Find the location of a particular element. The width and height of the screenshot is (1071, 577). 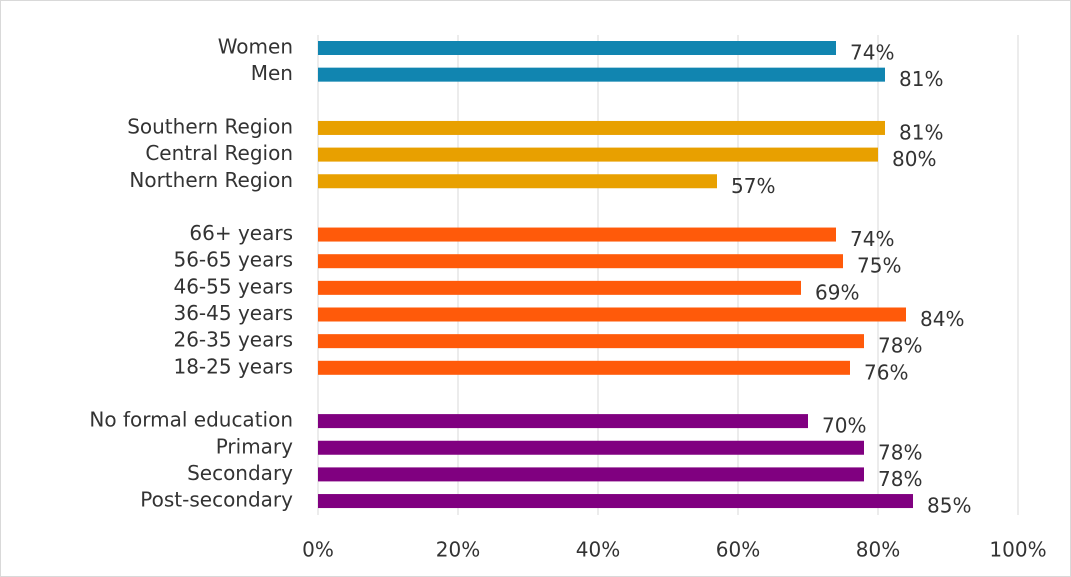

data-label: 69% is located at coordinates (837, 292).